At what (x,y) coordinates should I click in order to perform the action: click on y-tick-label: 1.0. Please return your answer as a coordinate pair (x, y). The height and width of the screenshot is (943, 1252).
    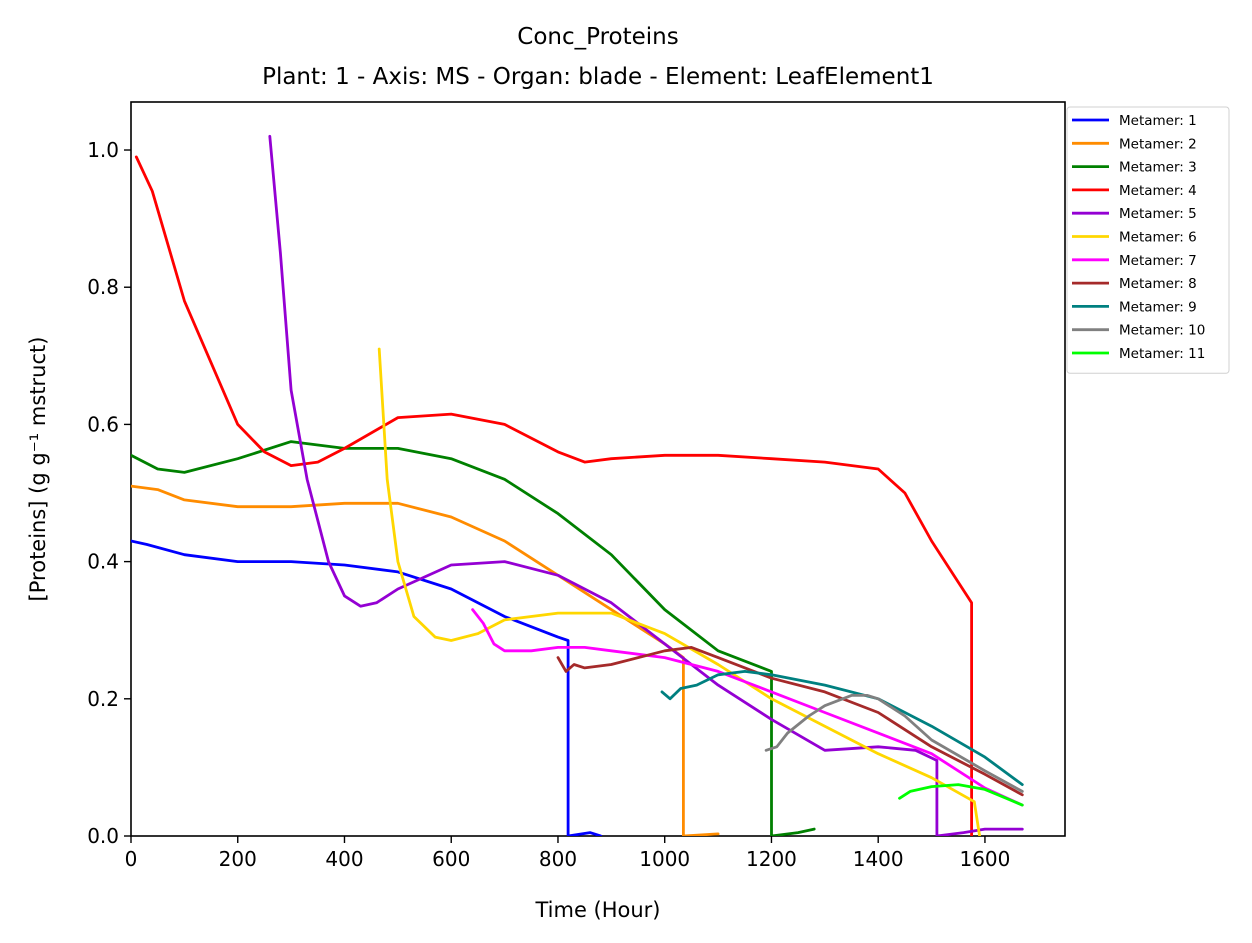
    Looking at the image, I should click on (103, 150).